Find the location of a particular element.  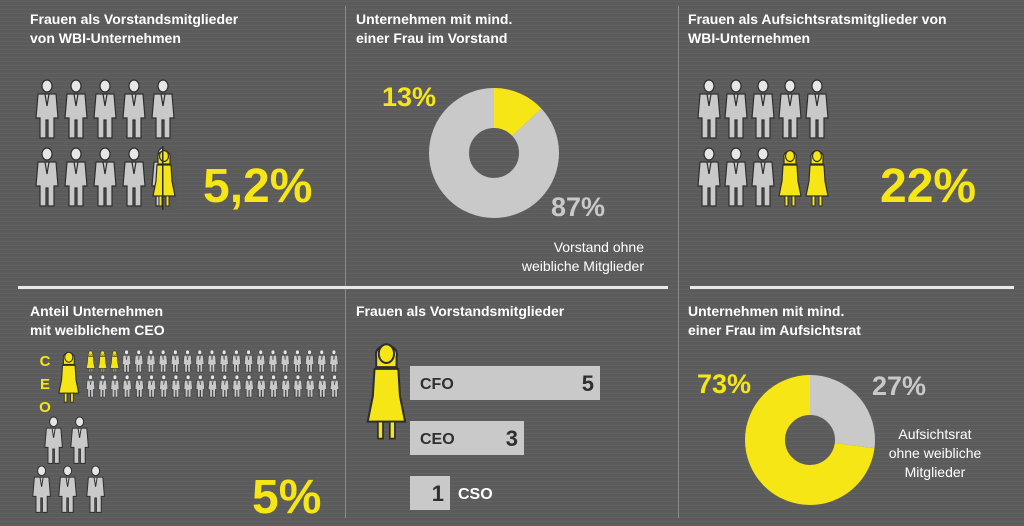

panel-2-note-line2: weibliche Mitglieder is located at coordinates (582, 266).